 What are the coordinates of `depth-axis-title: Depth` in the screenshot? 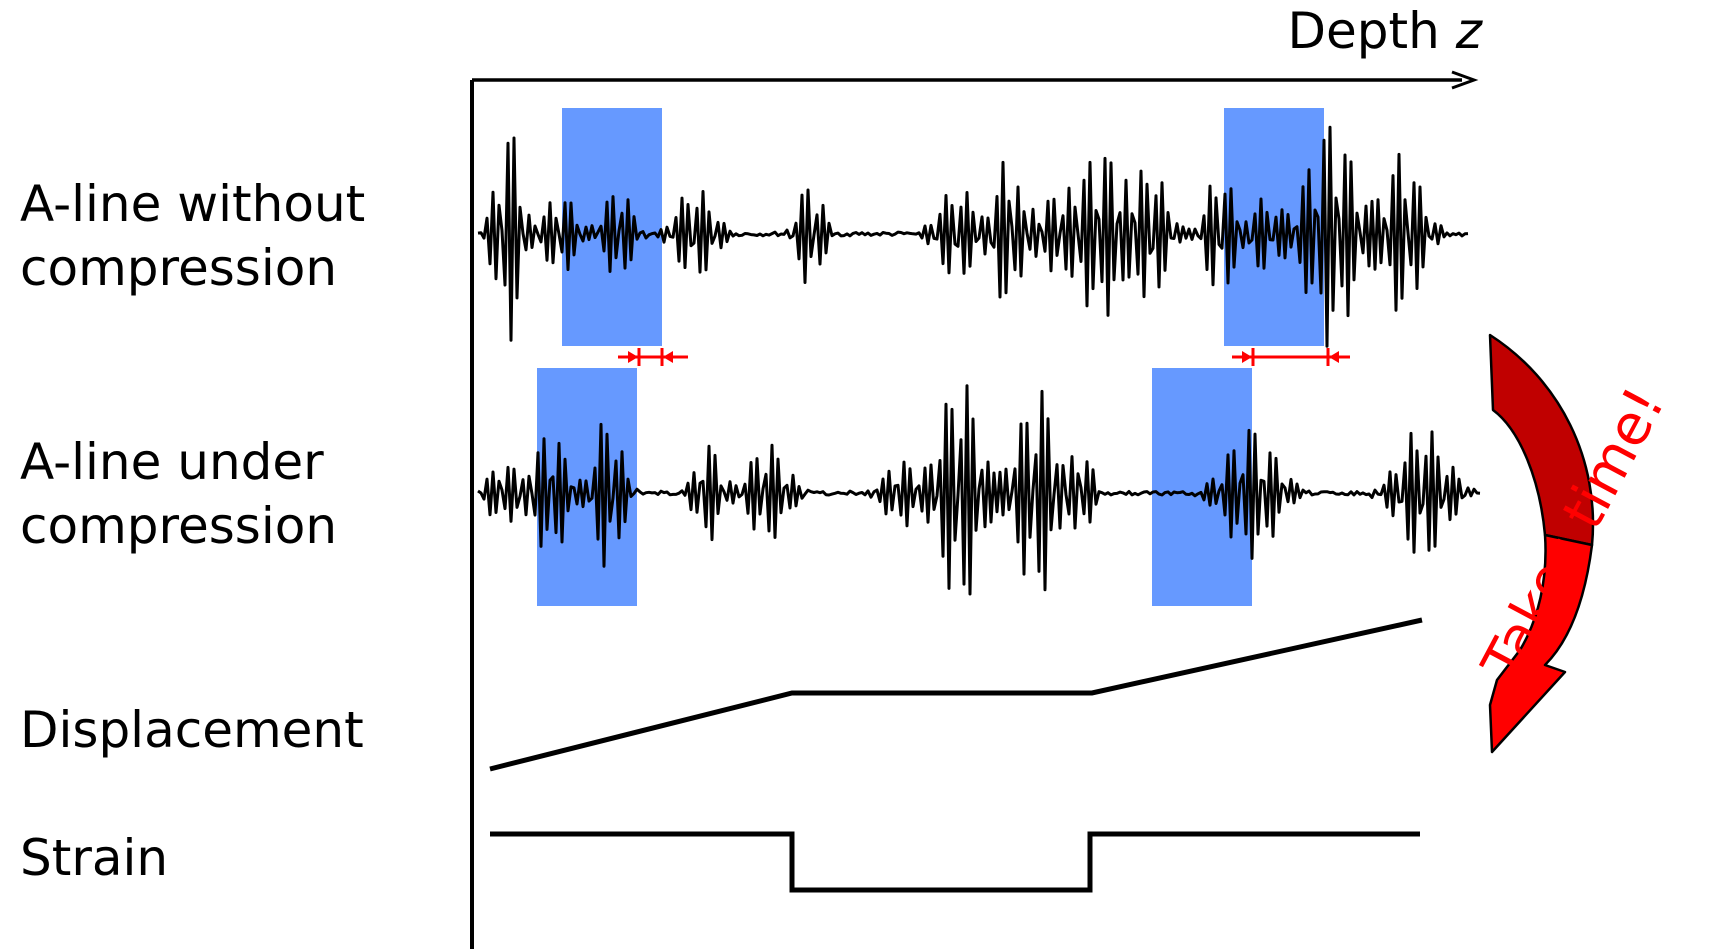 It's located at (1364, 31).